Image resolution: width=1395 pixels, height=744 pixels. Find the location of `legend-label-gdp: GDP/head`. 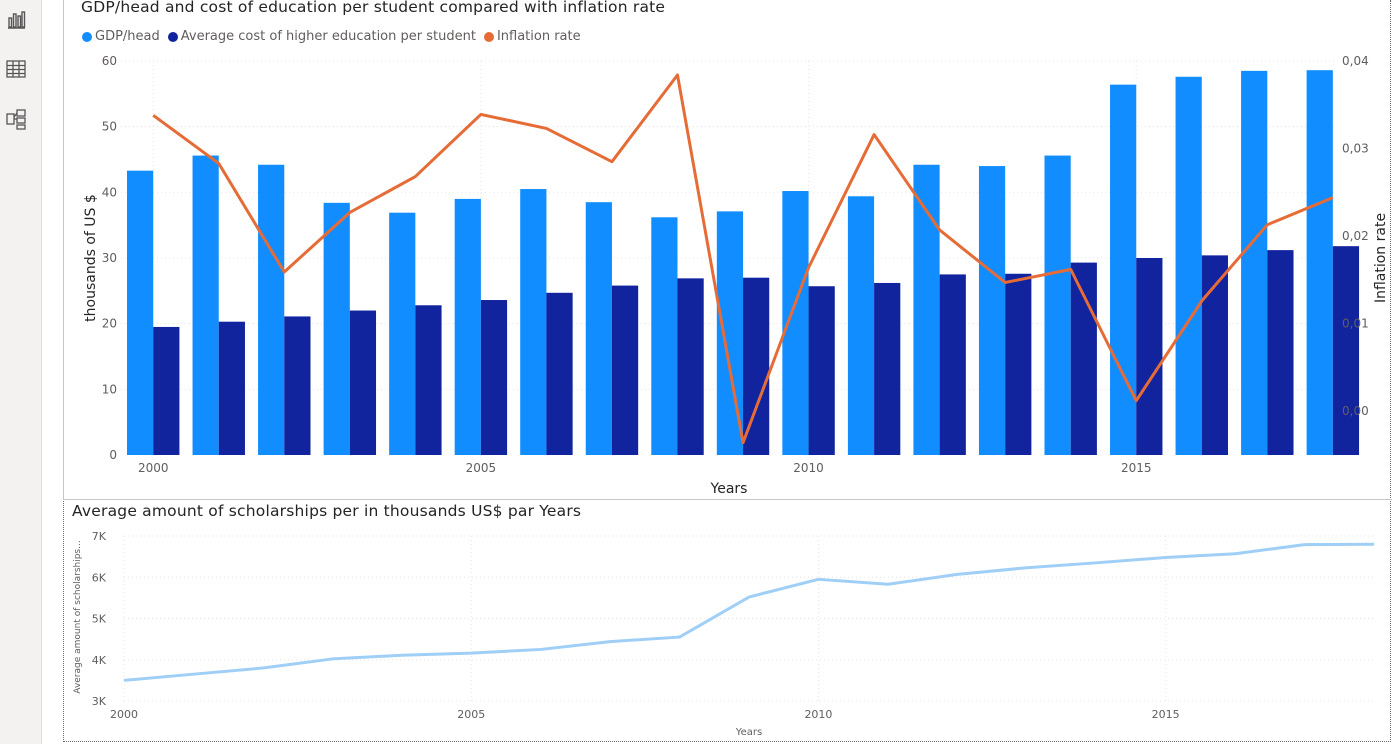

legend-label-gdp: GDP/head is located at coordinates (127, 36).